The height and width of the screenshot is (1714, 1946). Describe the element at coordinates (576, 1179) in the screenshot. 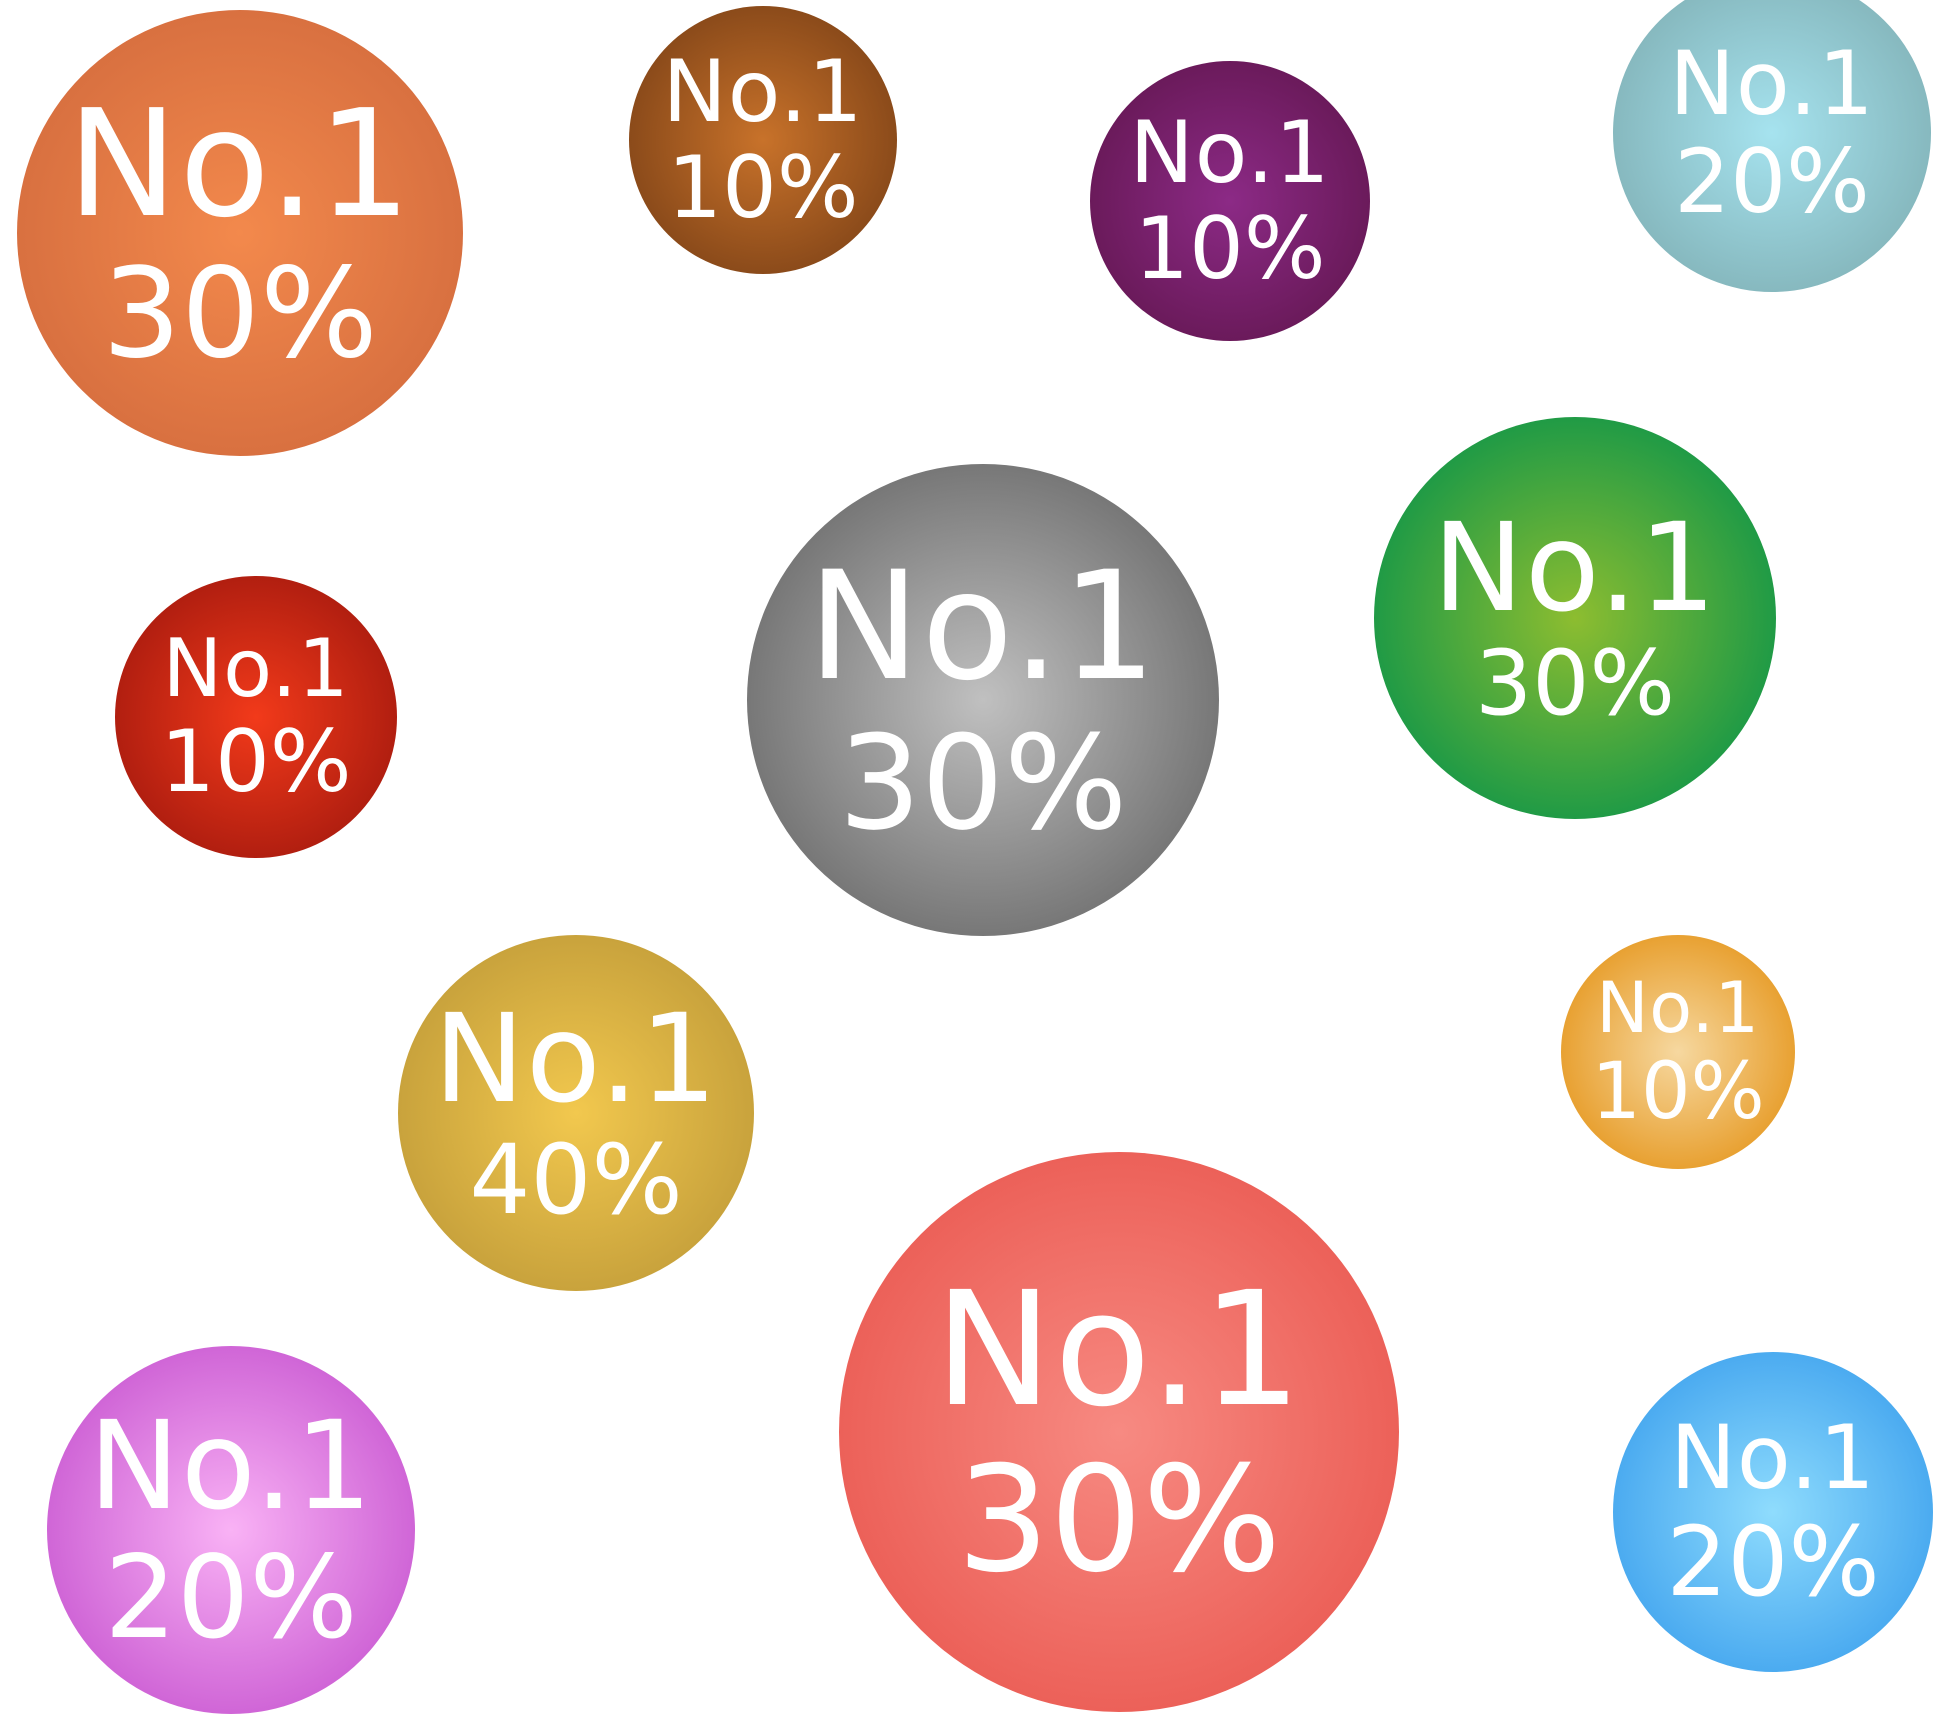

I see `badge-value: 40%` at that location.